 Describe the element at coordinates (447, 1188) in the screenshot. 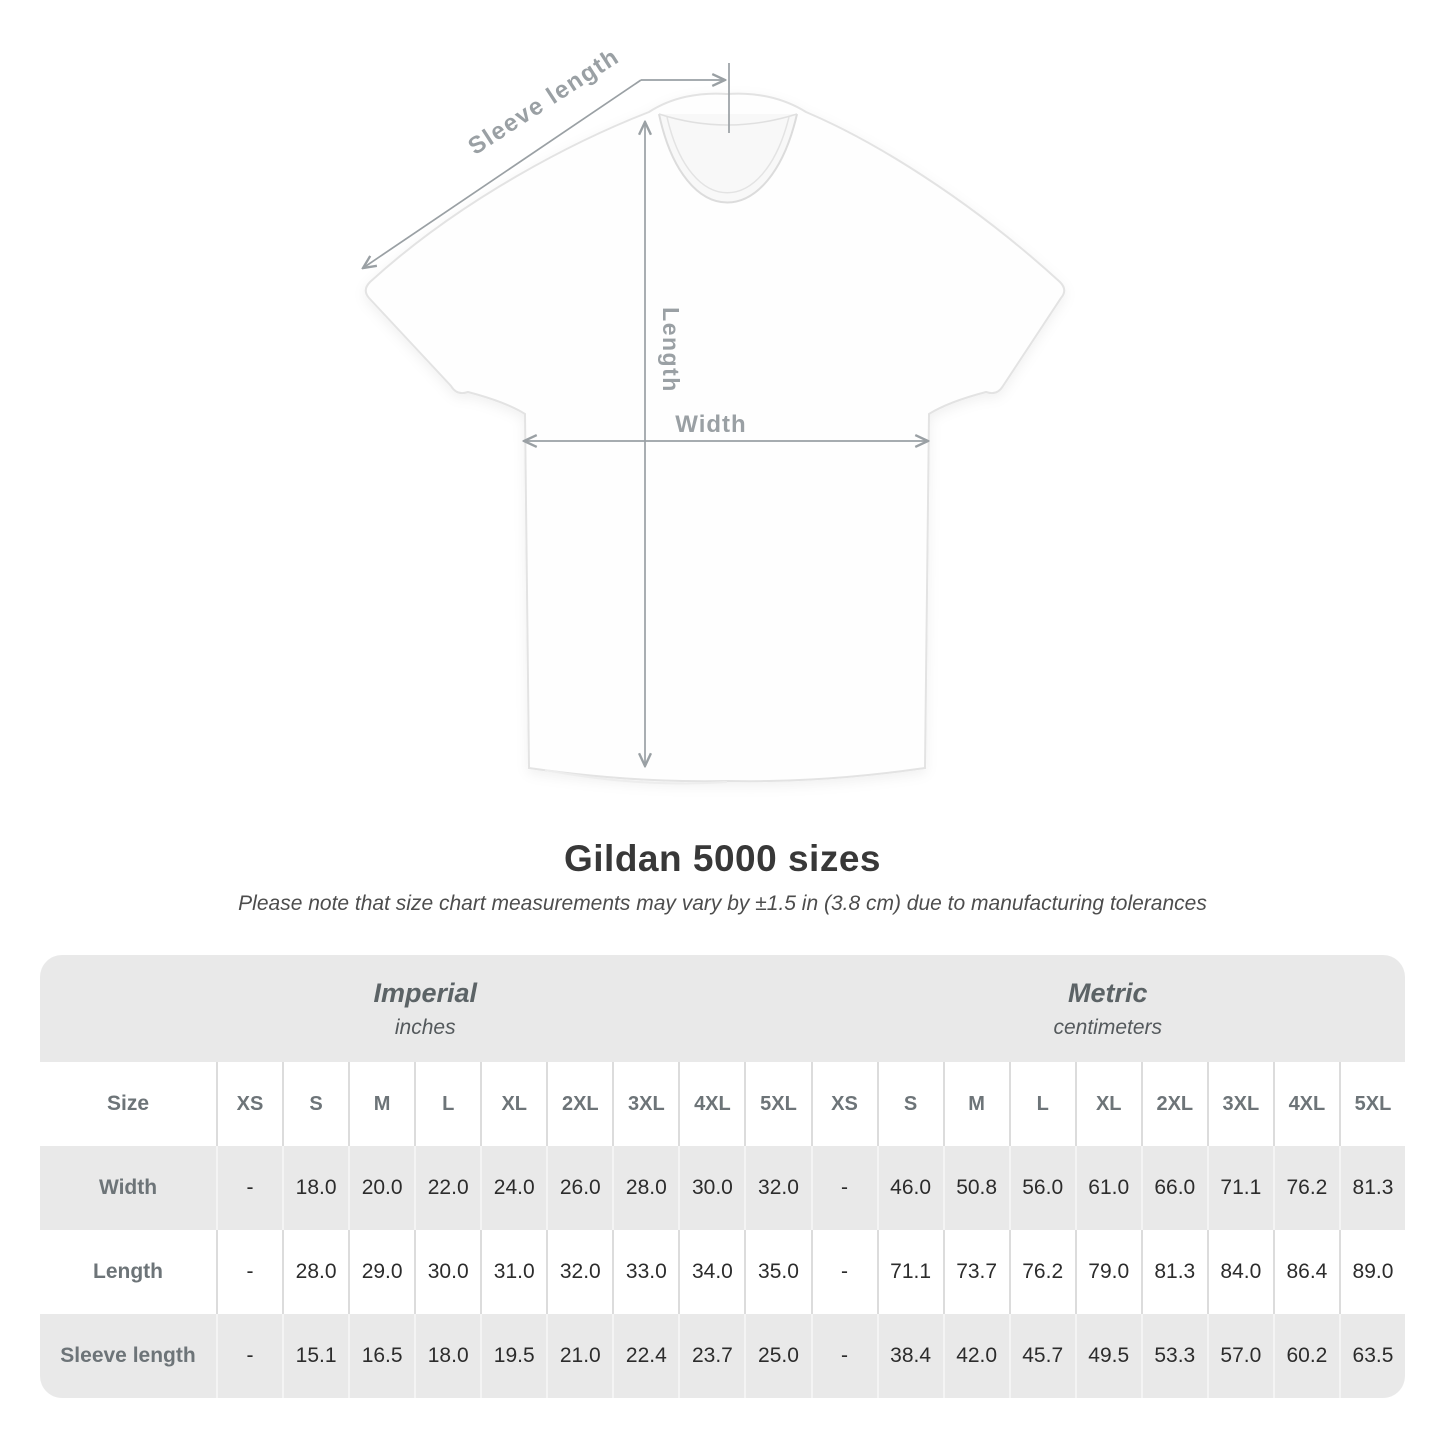

I see `table-cell-imperial: 22.0` at that location.